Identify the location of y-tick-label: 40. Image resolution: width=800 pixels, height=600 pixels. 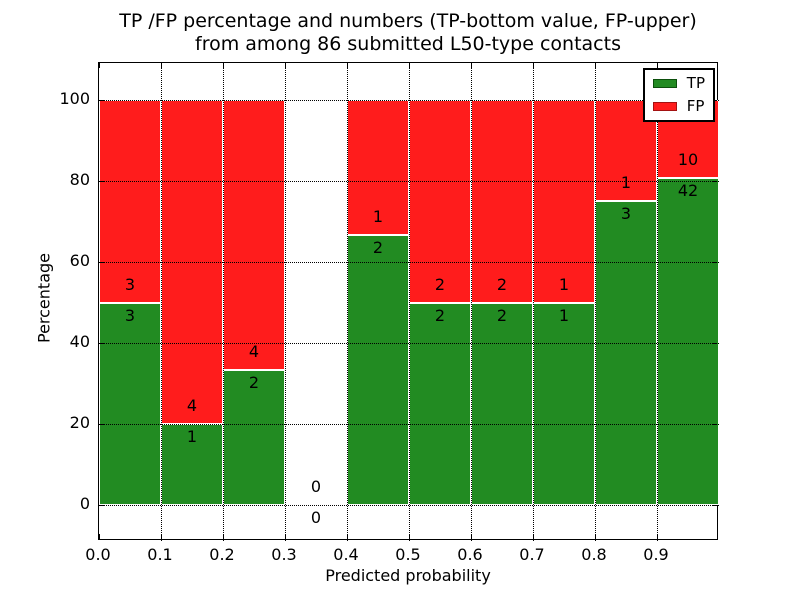
(79, 341).